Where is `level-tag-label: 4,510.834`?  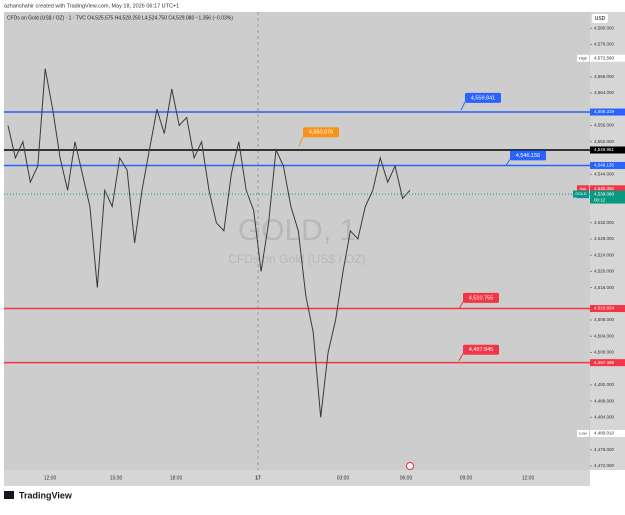
level-tag-label: 4,510.834 is located at coordinates (604, 308).